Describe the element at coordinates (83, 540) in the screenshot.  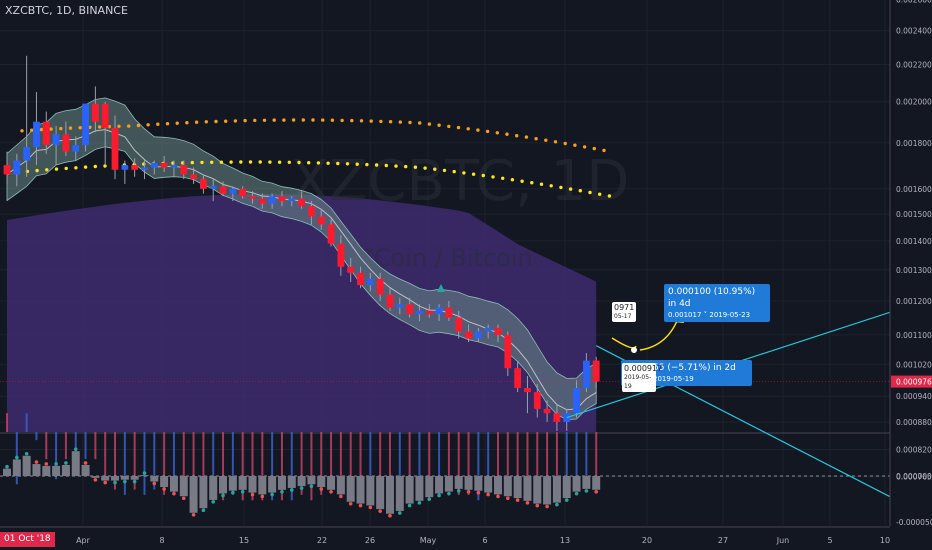
I see `time-tick-label: Apr` at that location.